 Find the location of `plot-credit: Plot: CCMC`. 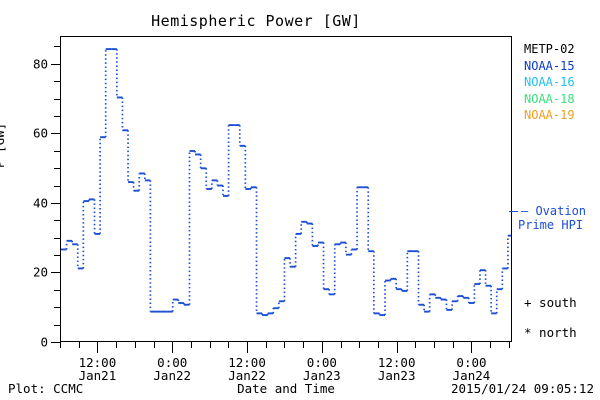

plot-credit: Plot: CCMC is located at coordinates (46, 388).